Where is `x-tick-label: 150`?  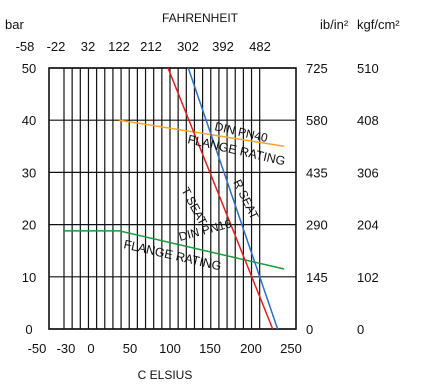
x-tick-label: 150 is located at coordinates (210, 348).